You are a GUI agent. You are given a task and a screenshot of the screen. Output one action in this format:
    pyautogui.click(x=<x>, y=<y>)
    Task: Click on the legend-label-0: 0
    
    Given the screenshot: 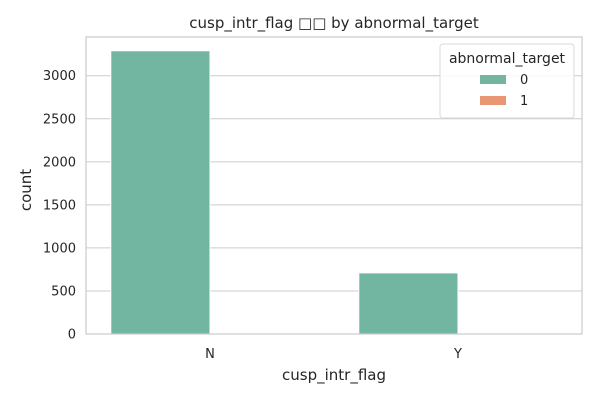 What is the action you would take?
    pyautogui.click(x=524, y=80)
    